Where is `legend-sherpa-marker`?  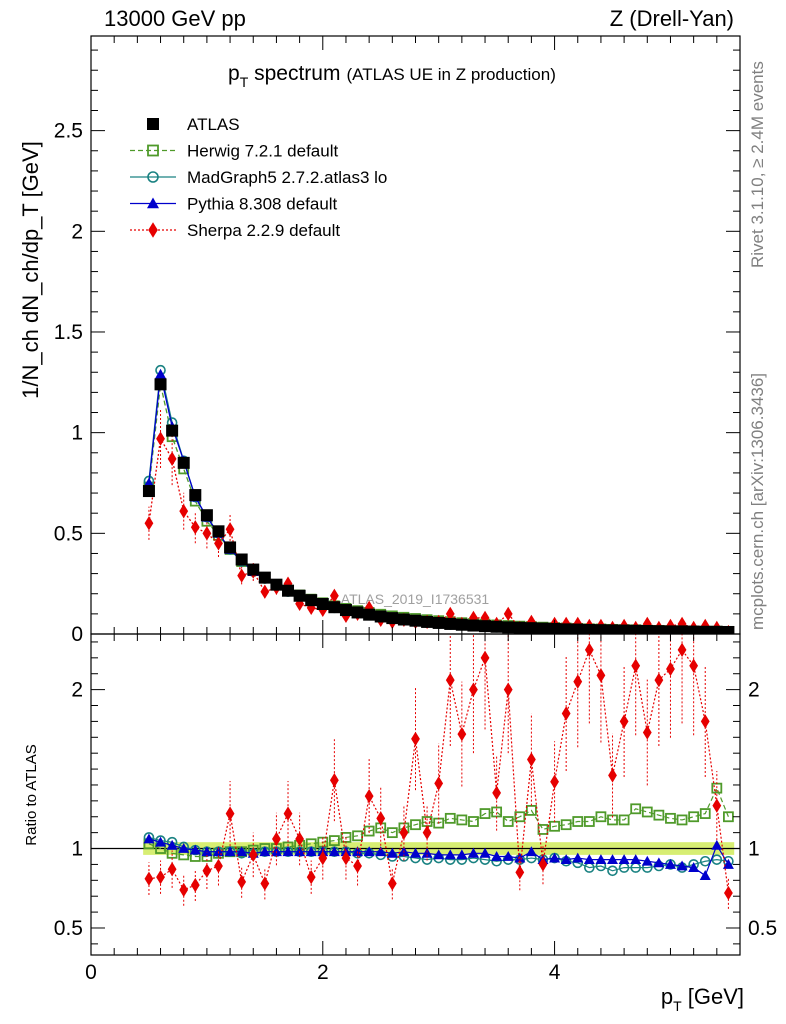
legend-sherpa-marker is located at coordinates (153, 230).